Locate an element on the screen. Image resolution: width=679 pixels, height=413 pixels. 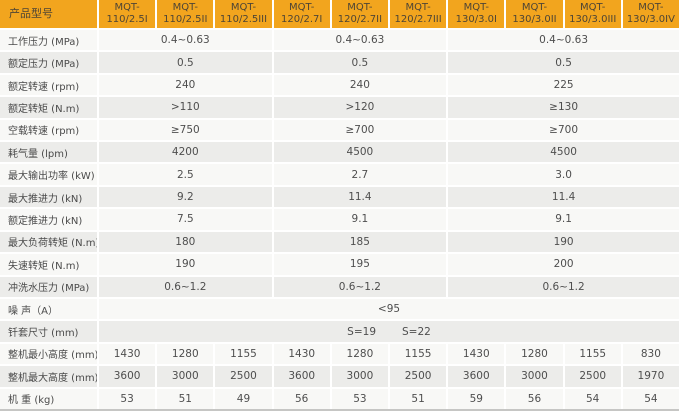
model-suffix: 110/2.5III is located at coordinates (243, 19).